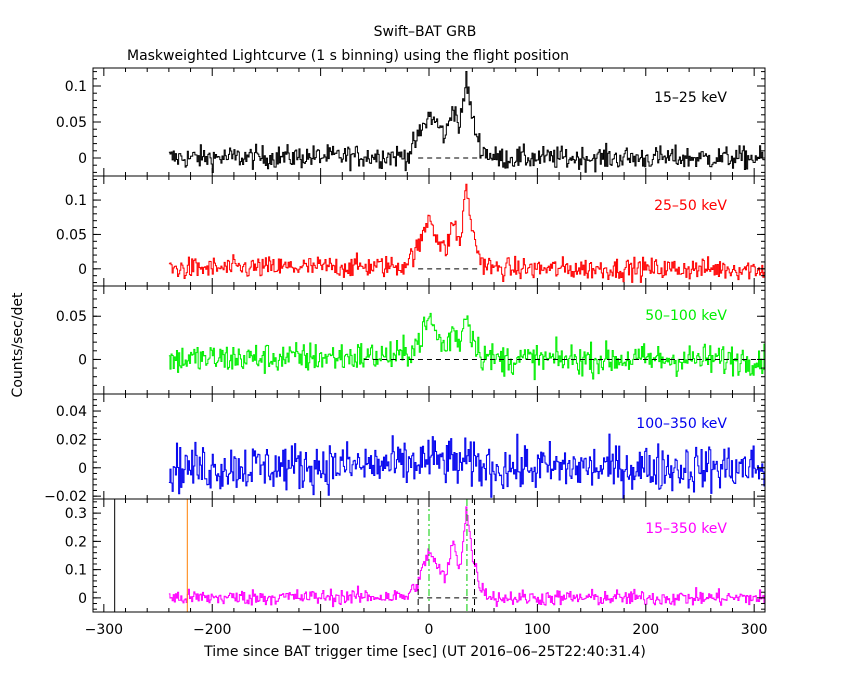 The width and height of the screenshot is (850, 680). Describe the element at coordinates (104, 630) in the screenshot. I see `x-tick-label: −300` at that location.